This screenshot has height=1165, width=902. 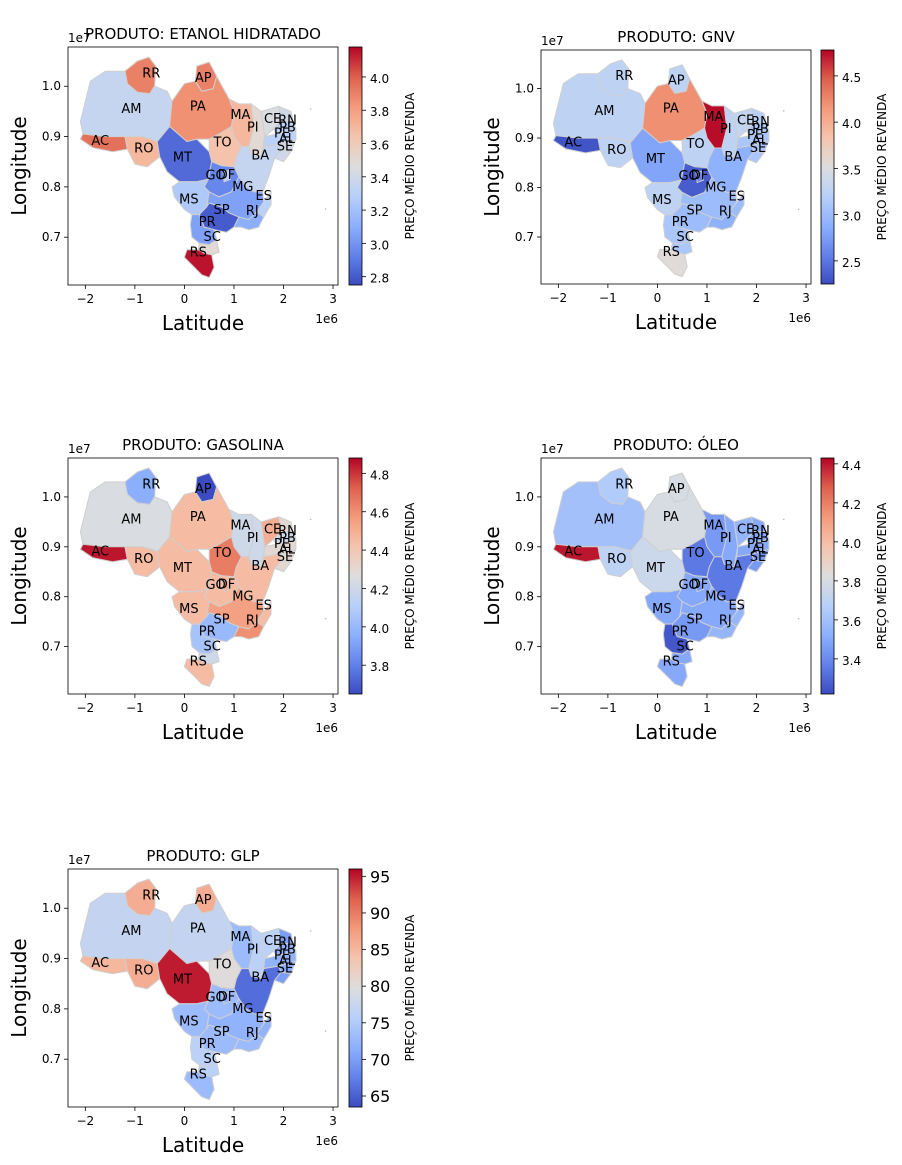 What do you see at coordinates (253, 128) in the screenshot?
I see `state-label-pi: PI` at bounding box center [253, 128].